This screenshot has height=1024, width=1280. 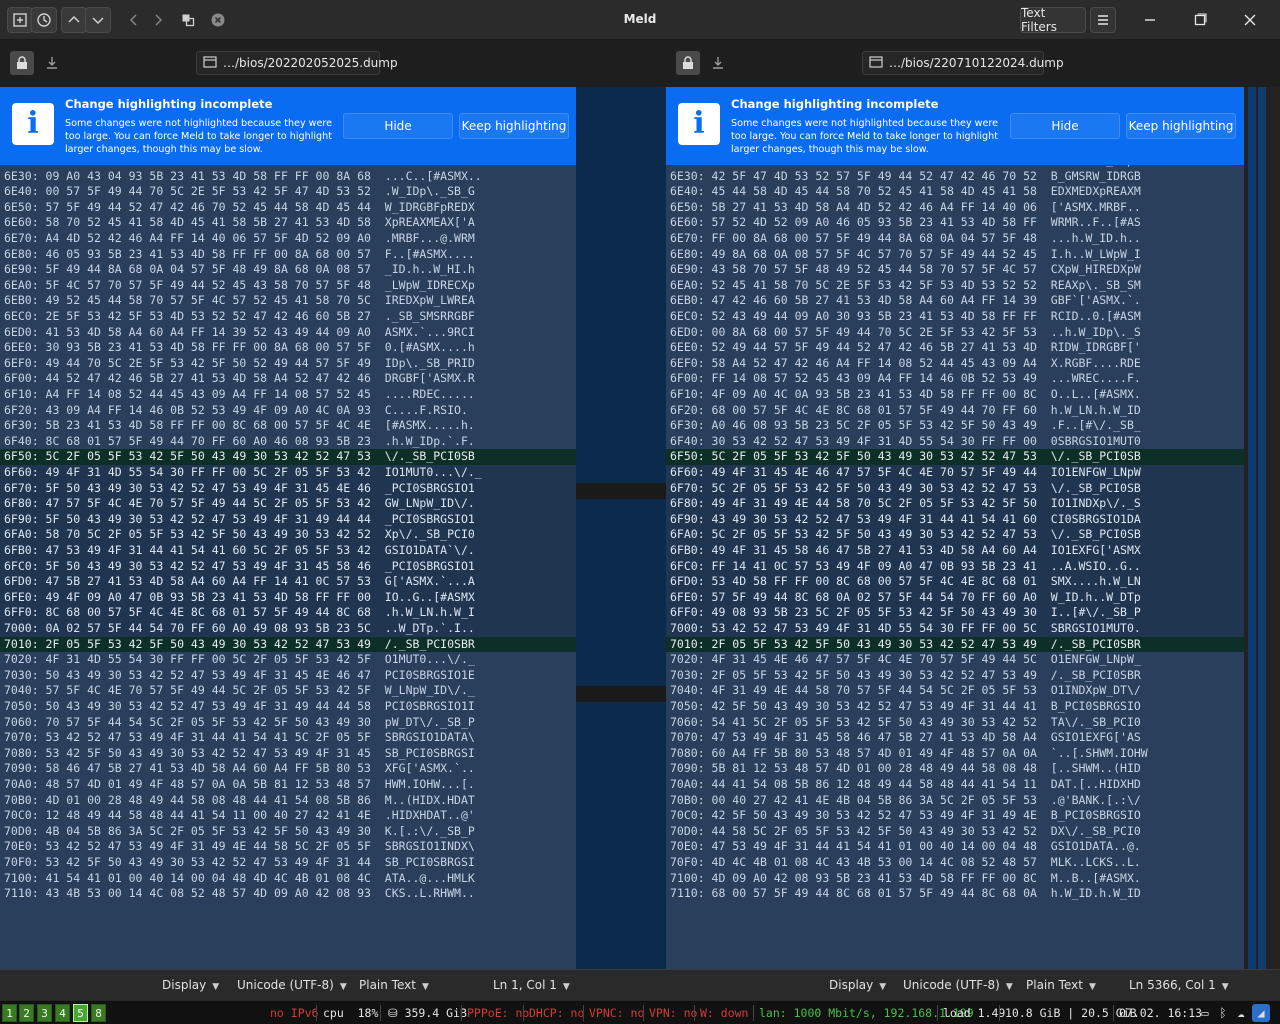 I want to click on right-file-path-text: …/bios/220710122024.dump, so click(x=976, y=63).